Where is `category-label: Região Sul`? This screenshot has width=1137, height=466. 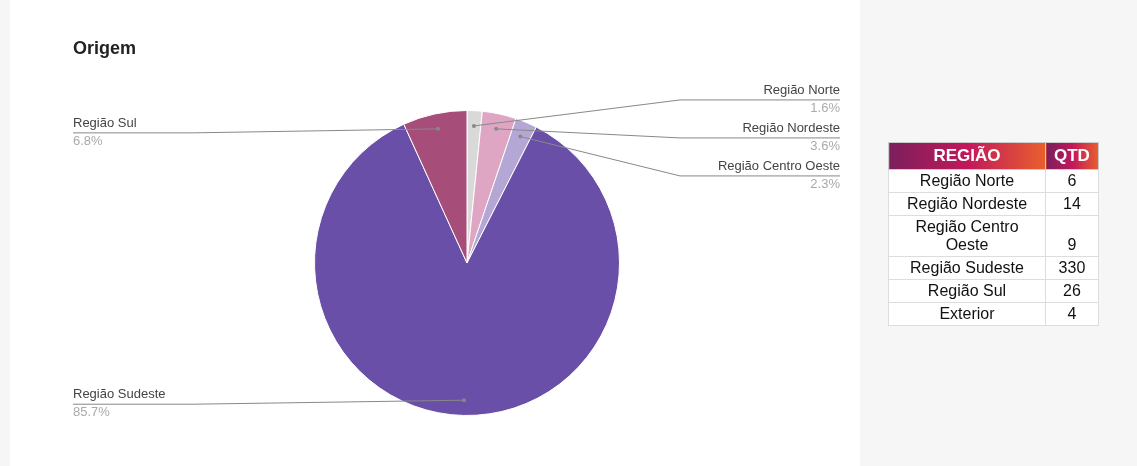 category-label: Região Sul is located at coordinates (967, 291).